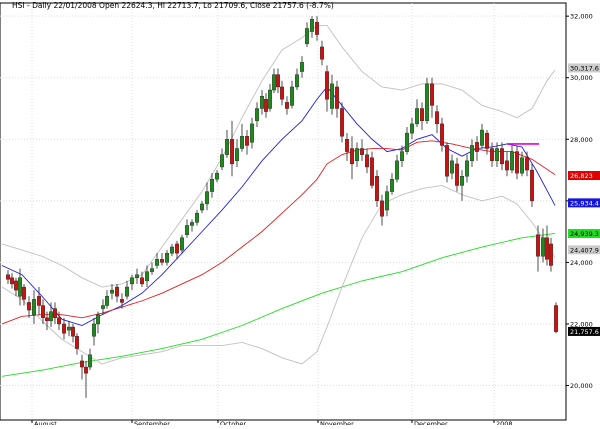 The image size is (600, 429). What do you see at coordinates (581, 140) in the screenshot?
I see `y-tick-label: 28,000` at bounding box center [581, 140].